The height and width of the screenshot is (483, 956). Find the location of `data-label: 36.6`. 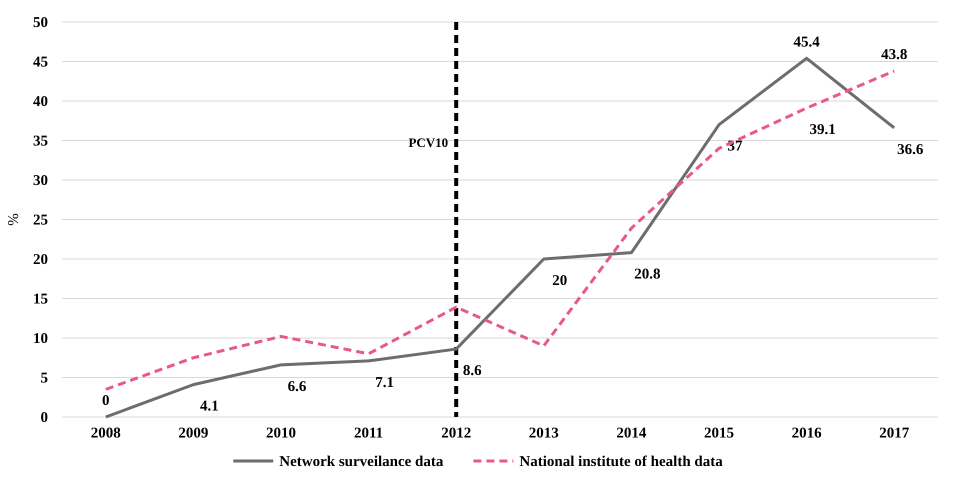

data-label: 36.6 is located at coordinates (910, 150).